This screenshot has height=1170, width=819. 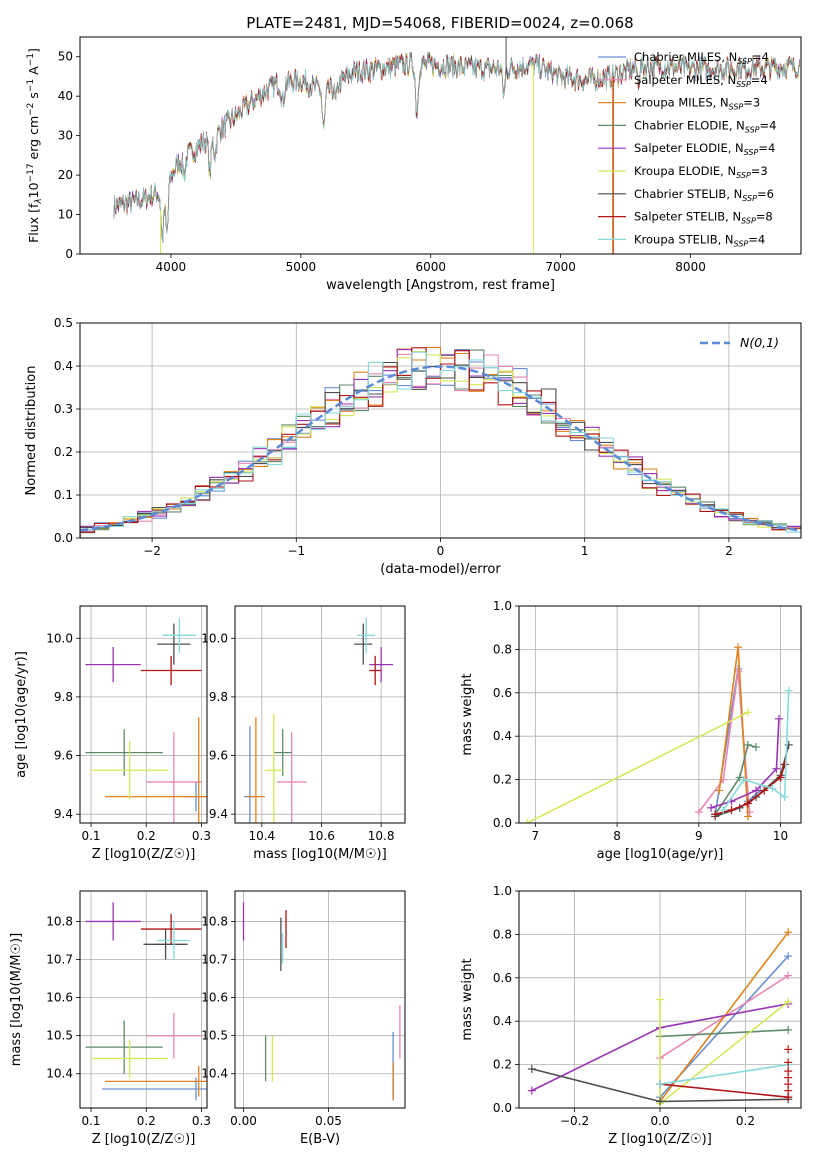 I want to click on x-tick-label: 2, so click(x=729, y=551).